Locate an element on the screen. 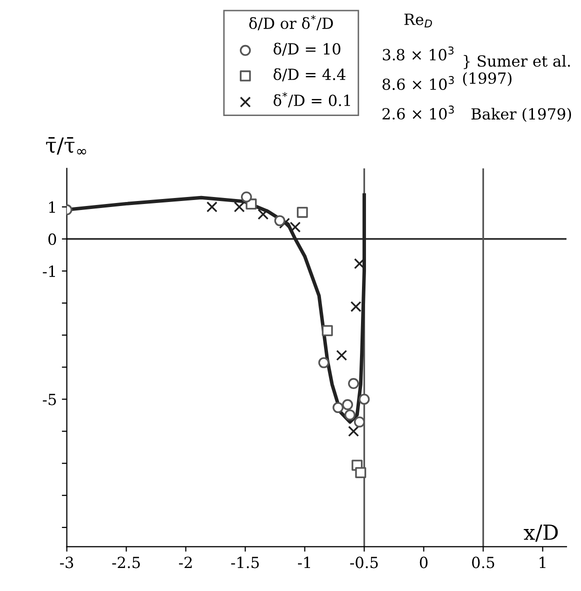  text: Re$_{D}$ is located at coordinates (418, 21).